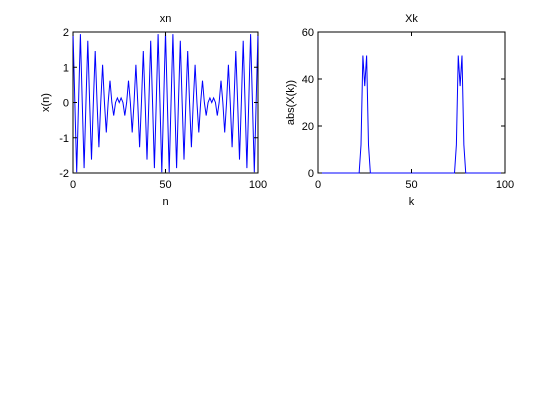 This screenshot has width=560, height=420. I want to click on y-tick-label: 20, so click(308, 127).